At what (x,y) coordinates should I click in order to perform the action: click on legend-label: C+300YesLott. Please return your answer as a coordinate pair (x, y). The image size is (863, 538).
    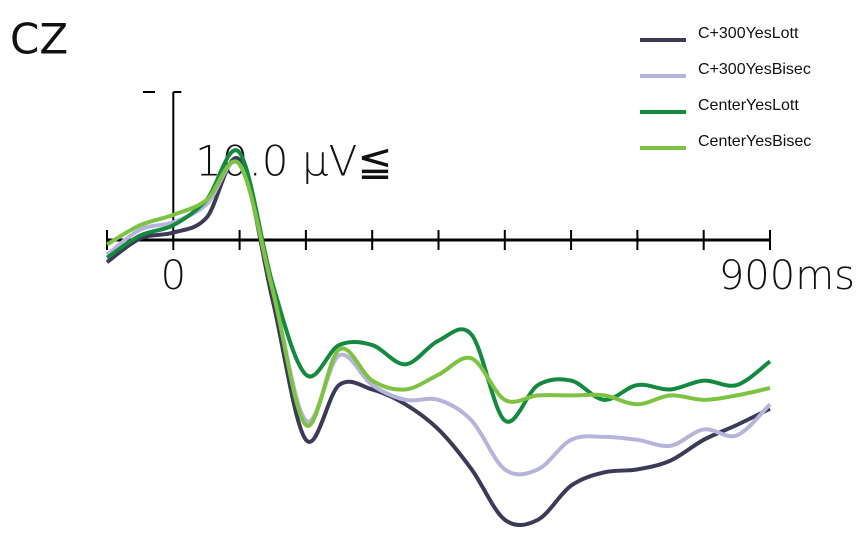
    Looking at the image, I should click on (748, 33).